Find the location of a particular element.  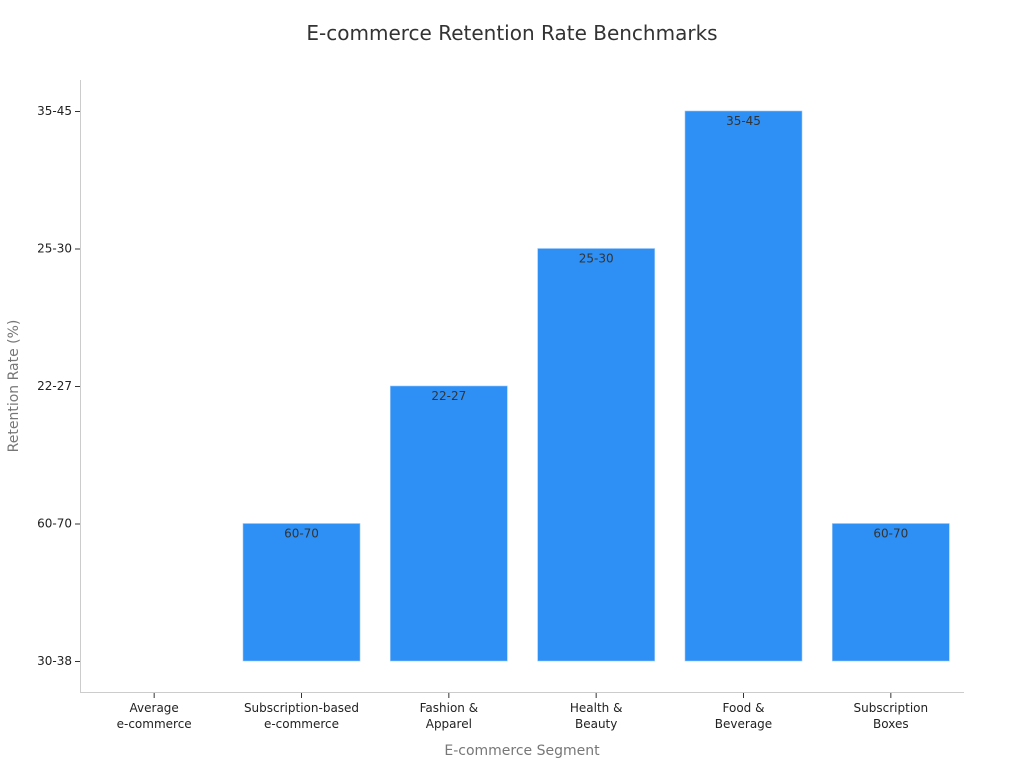

x-tick-label: Beverage is located at coordinates (743, 724).